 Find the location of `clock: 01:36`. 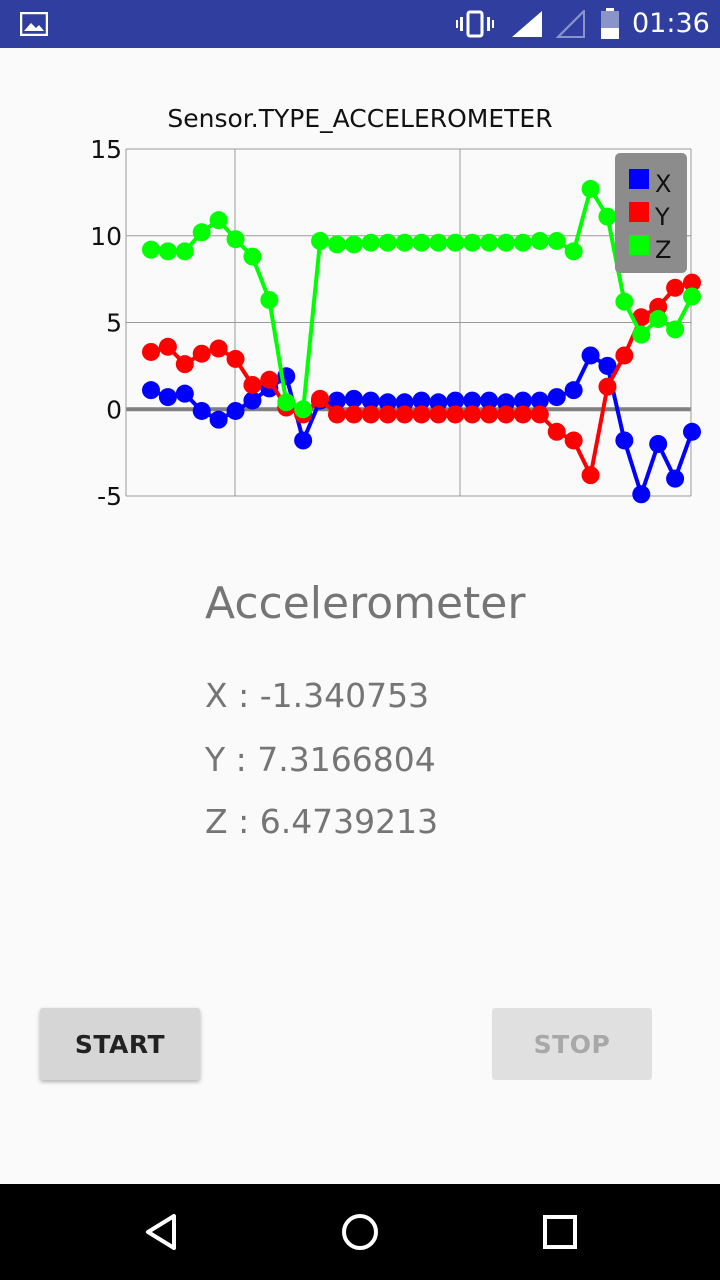

clock: 01:36 is located at coordinates (671, 23).